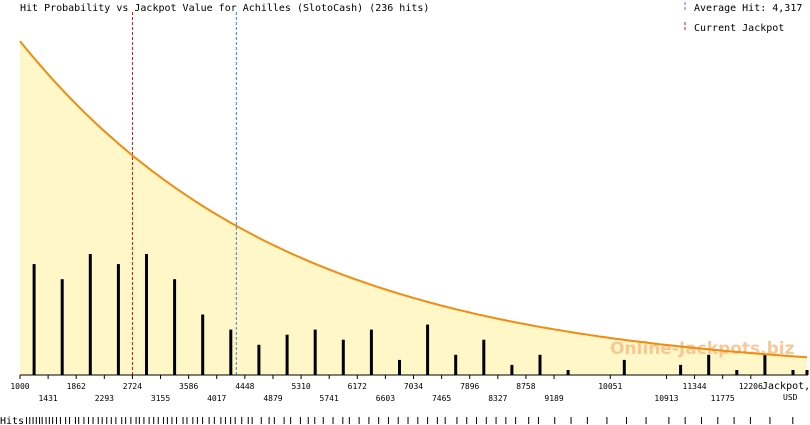 The width and height of the screenshot is (810, 425). I want to click on x-tick-label: 10051, so click(610, 386).